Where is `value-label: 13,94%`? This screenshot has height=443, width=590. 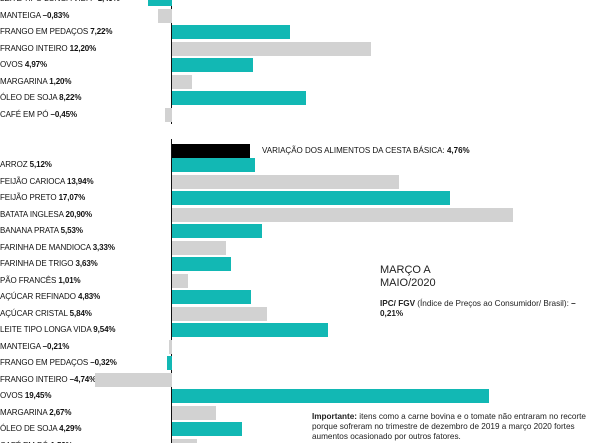 value-label: 13,94% is located at coordinates (80, 181).